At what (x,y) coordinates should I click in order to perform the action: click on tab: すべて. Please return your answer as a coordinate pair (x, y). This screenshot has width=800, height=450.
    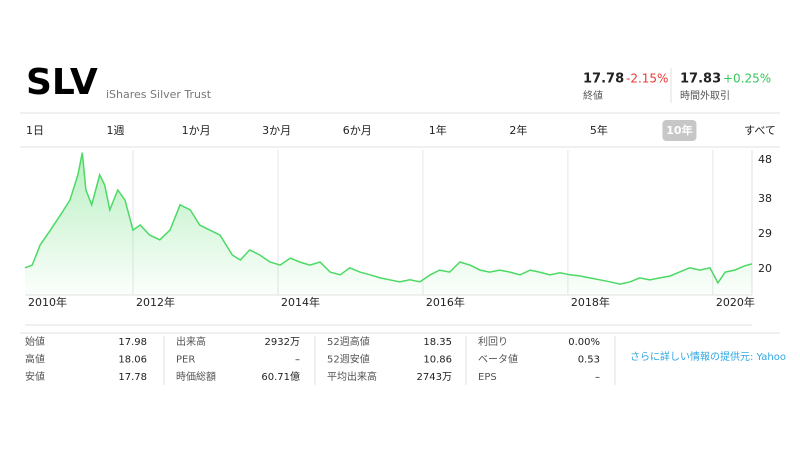
    Looking at the image, I should click on (760, 130).